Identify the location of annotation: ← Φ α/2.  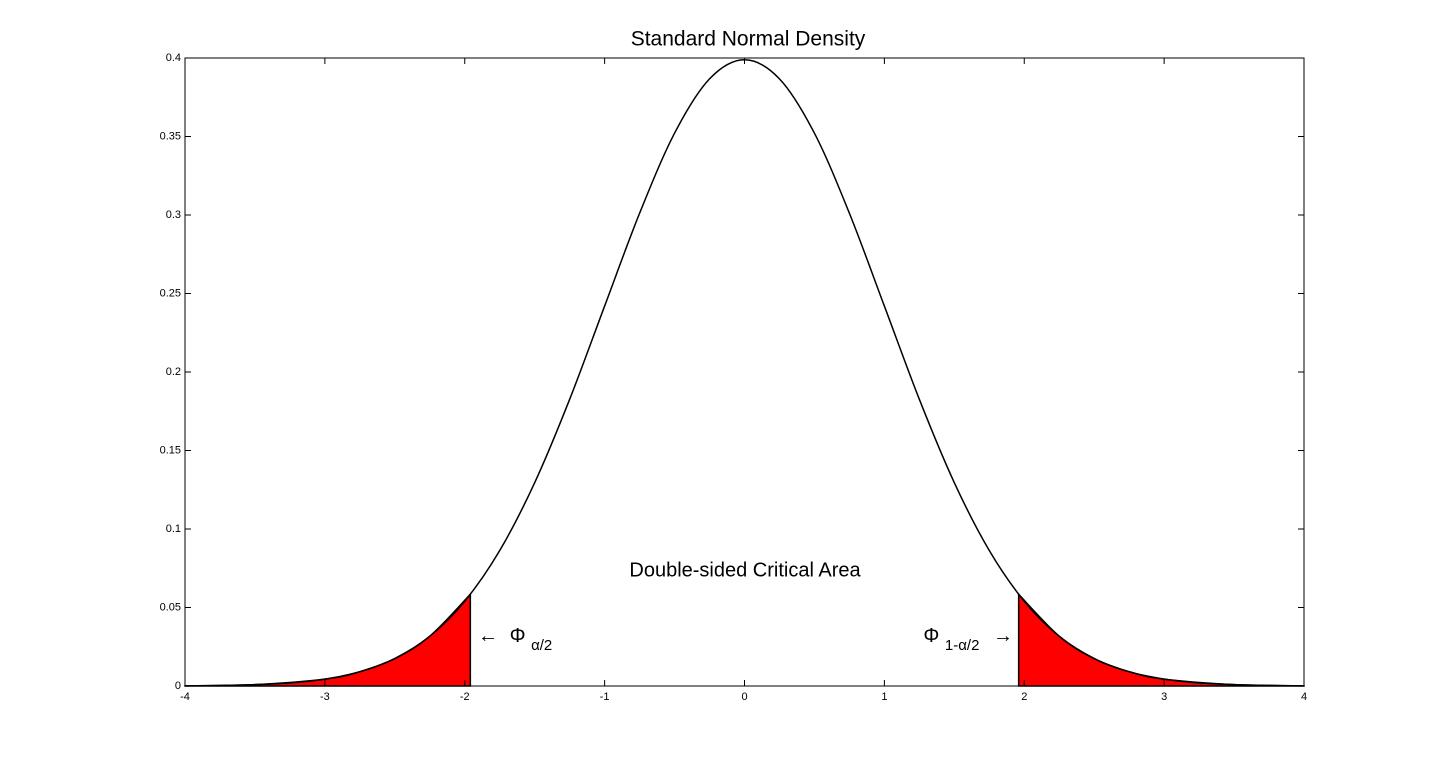
(515, 639).